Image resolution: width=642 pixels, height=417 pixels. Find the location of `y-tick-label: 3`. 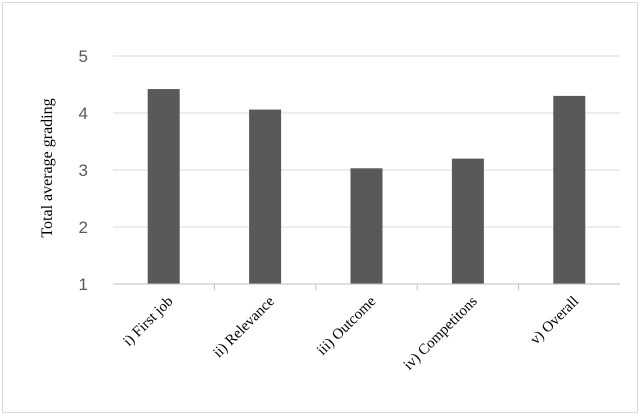

y-tick-label: 3 is located at coordinates (83, 170).